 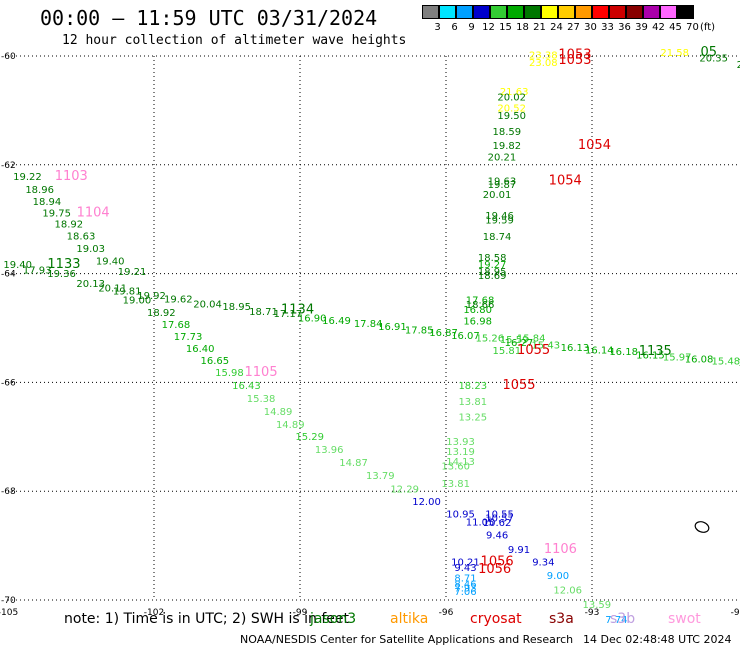 I want to click on wave-height-value: 18.92, so click(x=161, y=313).